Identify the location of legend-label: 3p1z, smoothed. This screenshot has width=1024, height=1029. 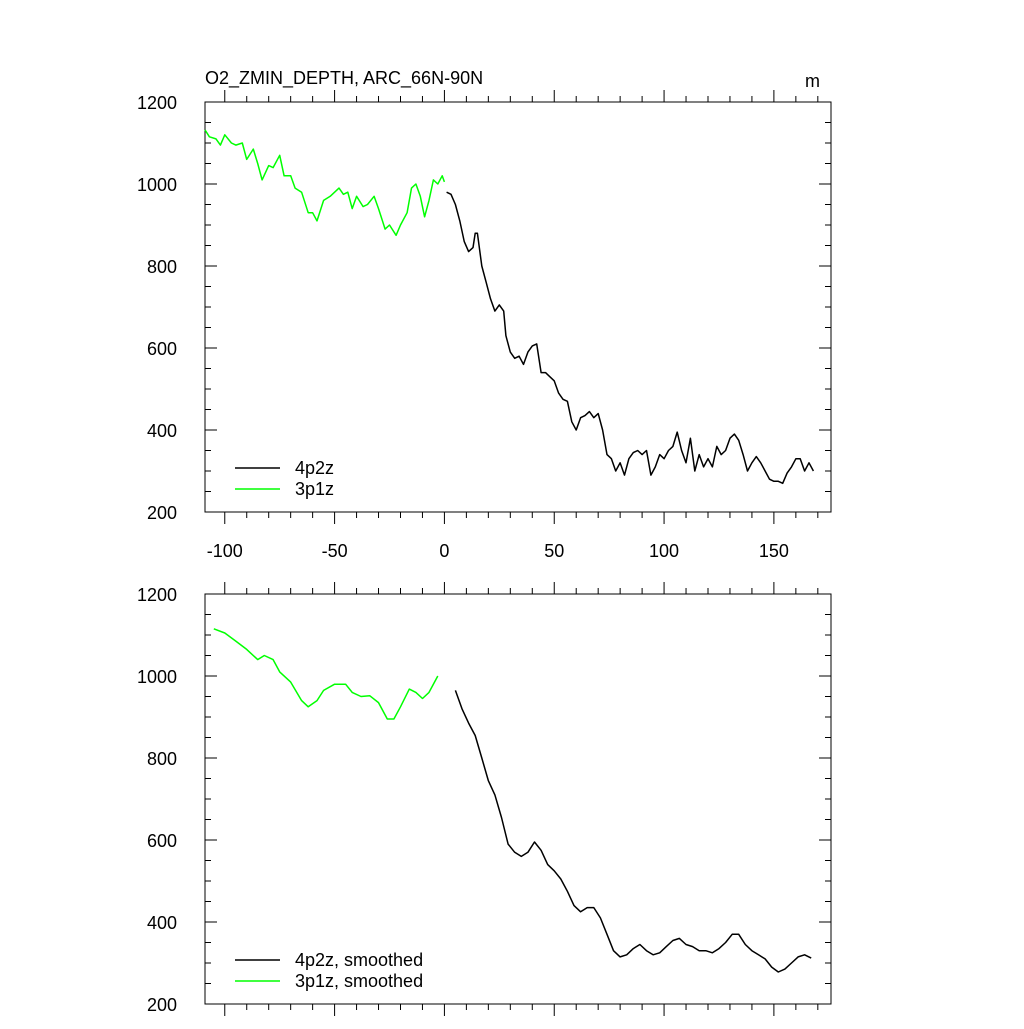
(359, 981).